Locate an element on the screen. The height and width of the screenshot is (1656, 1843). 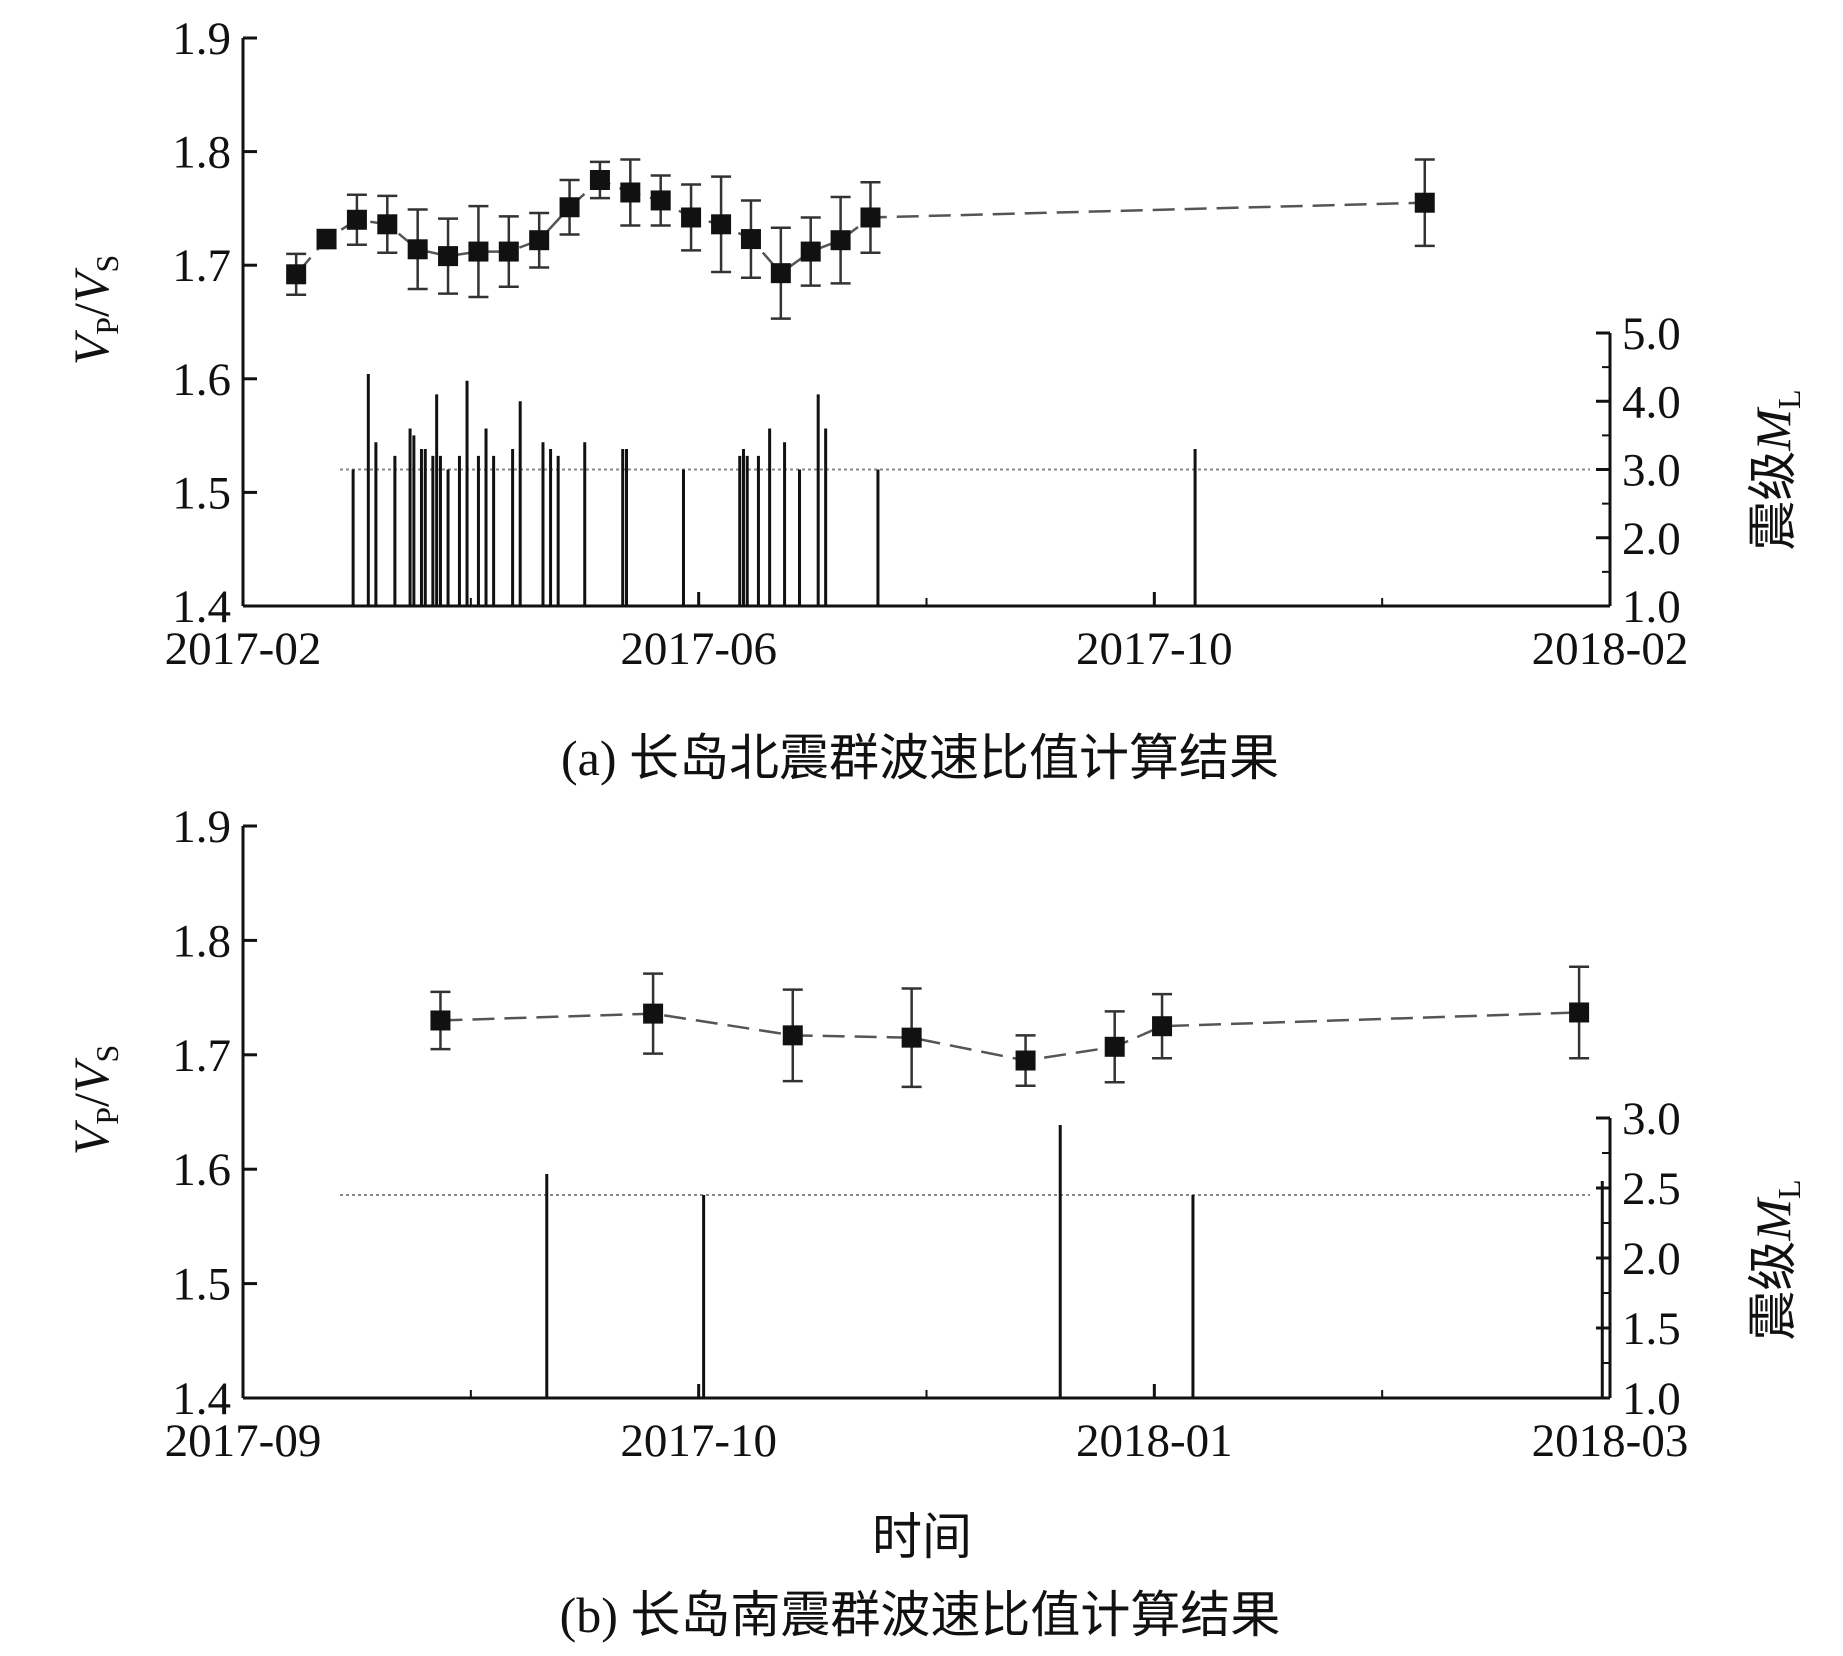
panel-a-y2-title-sub: L is located at coordinates (1789, 399).